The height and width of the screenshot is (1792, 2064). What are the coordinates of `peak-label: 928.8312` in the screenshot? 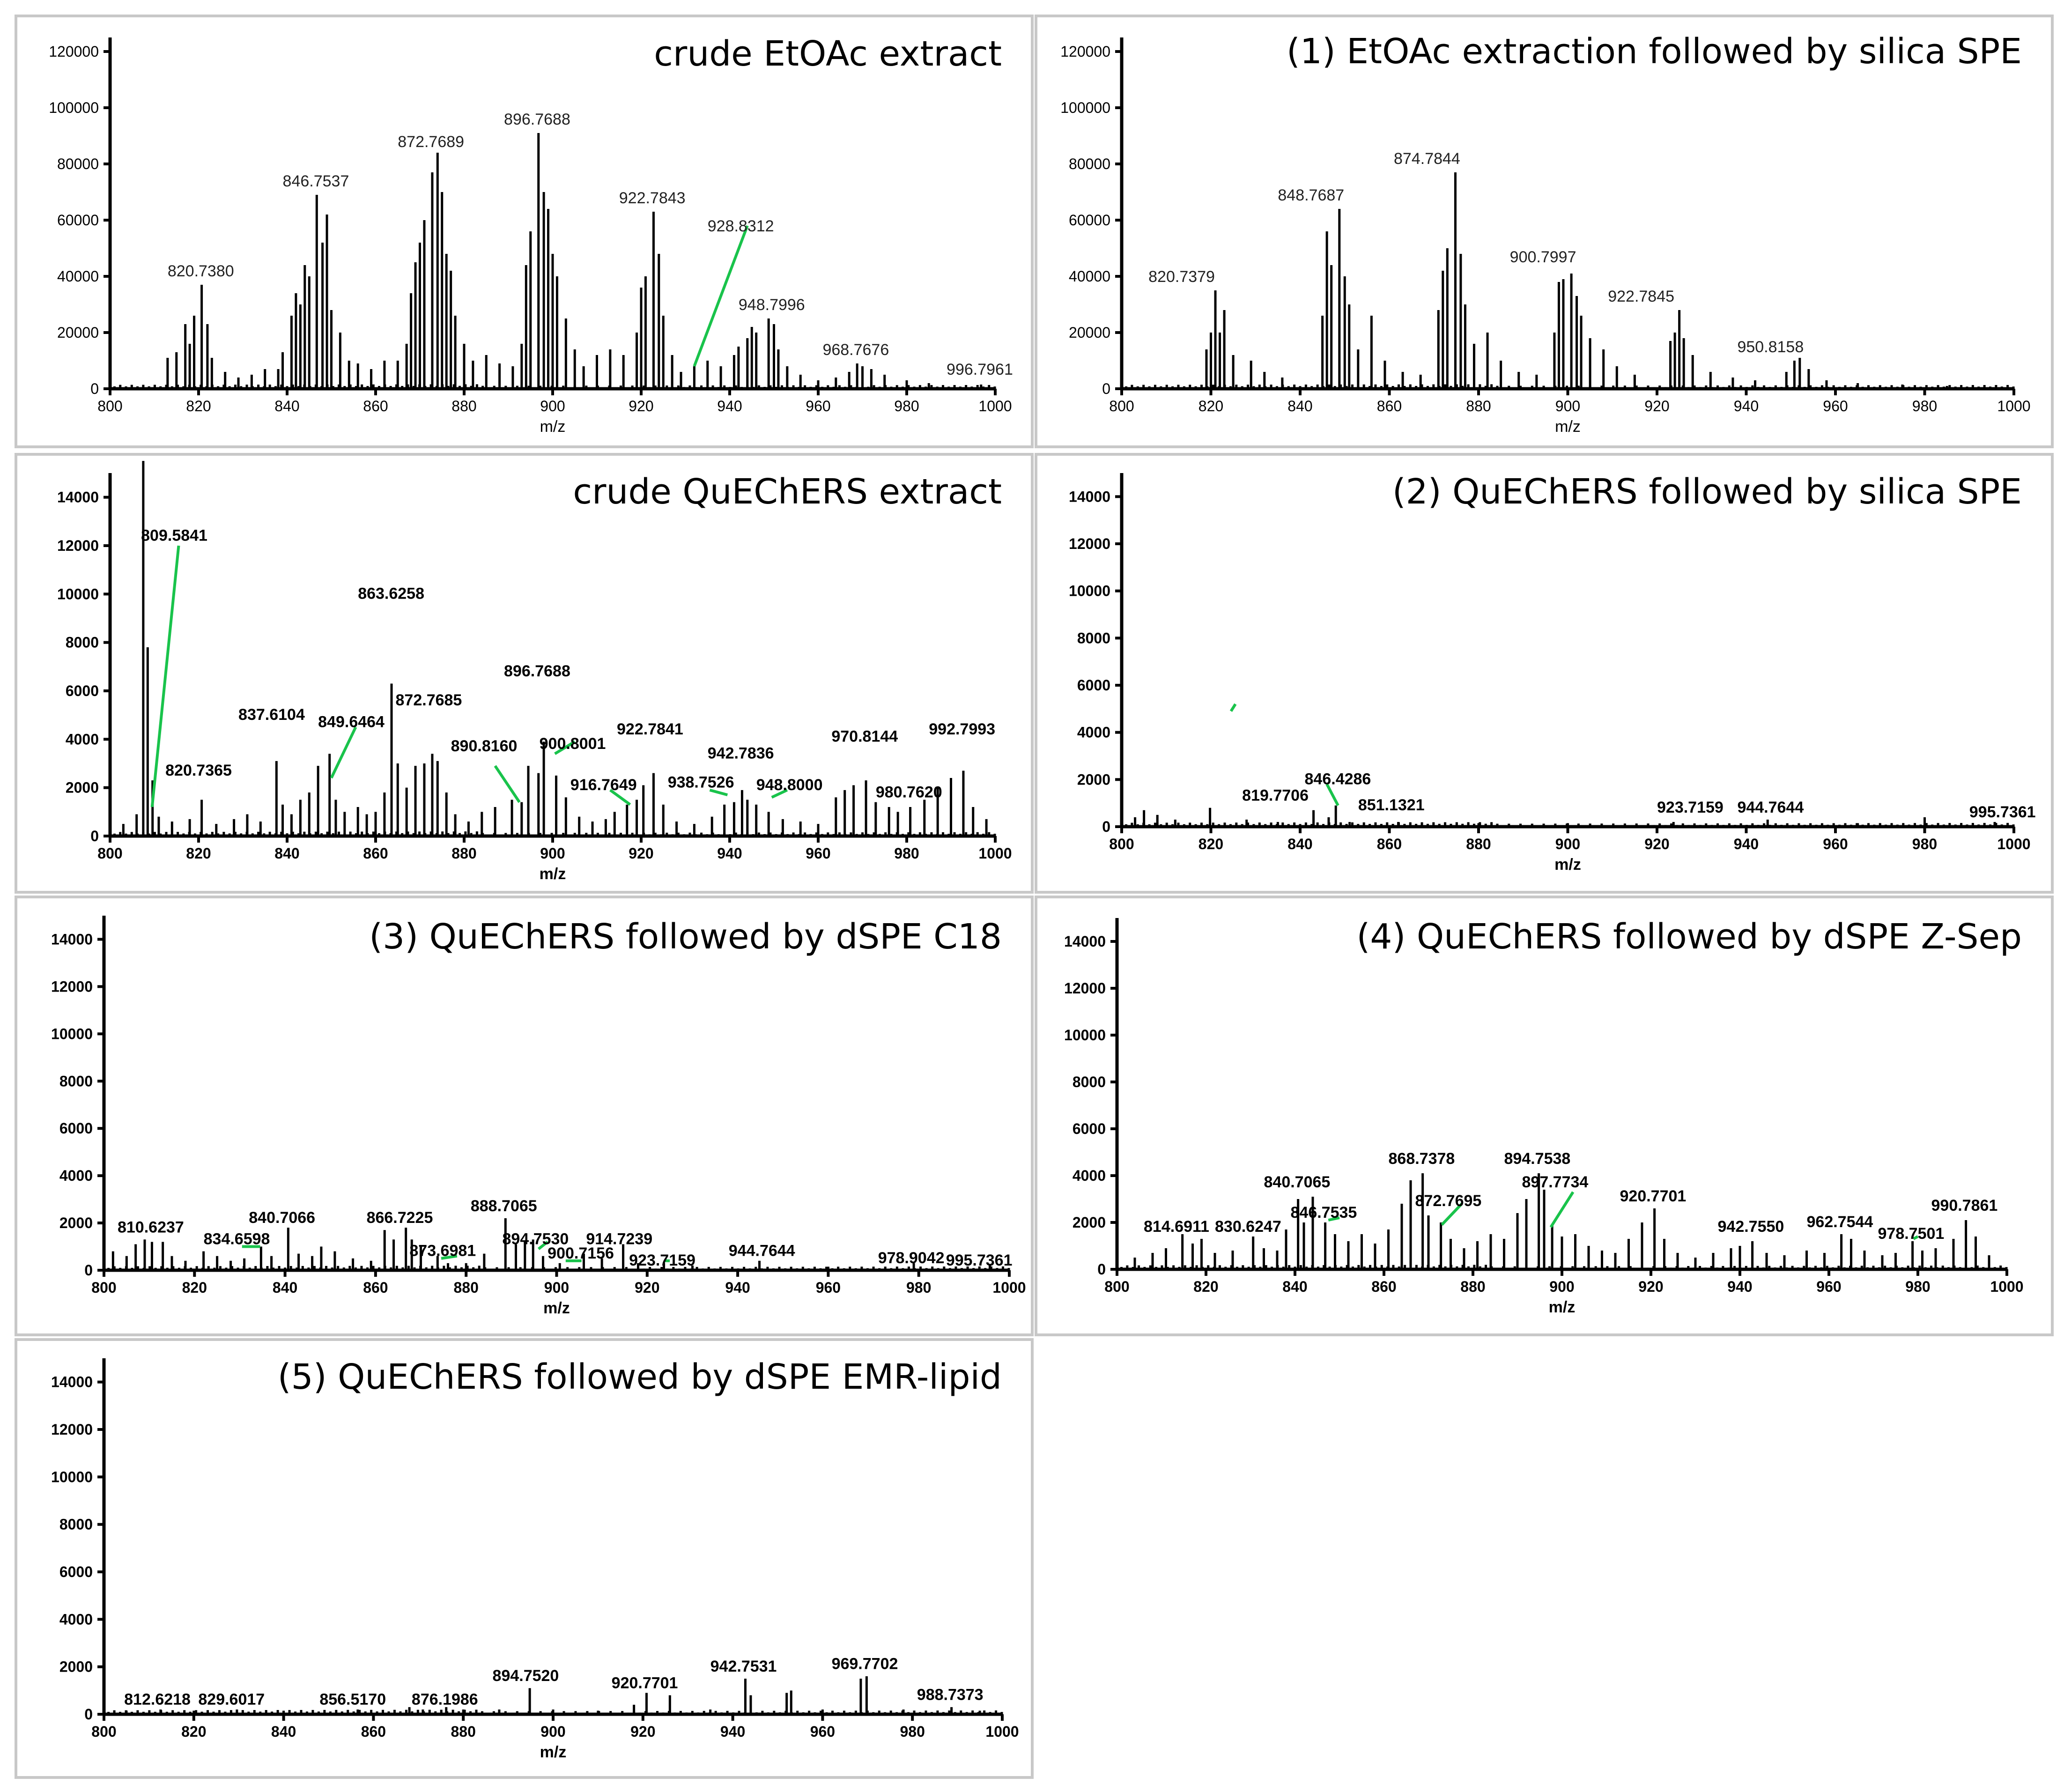 It's located at (741, 226).